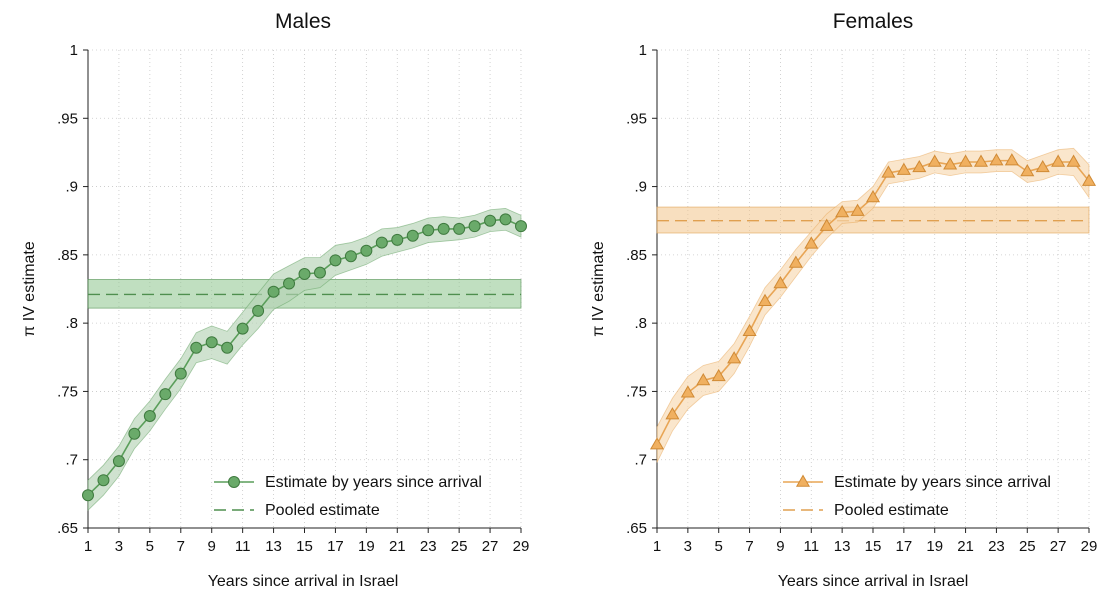 This screenshot has height=594, width=1105. Describe the element at coordinates (521, 546) in the screenshot. I see `males-x-tick-label: 29` at that location.